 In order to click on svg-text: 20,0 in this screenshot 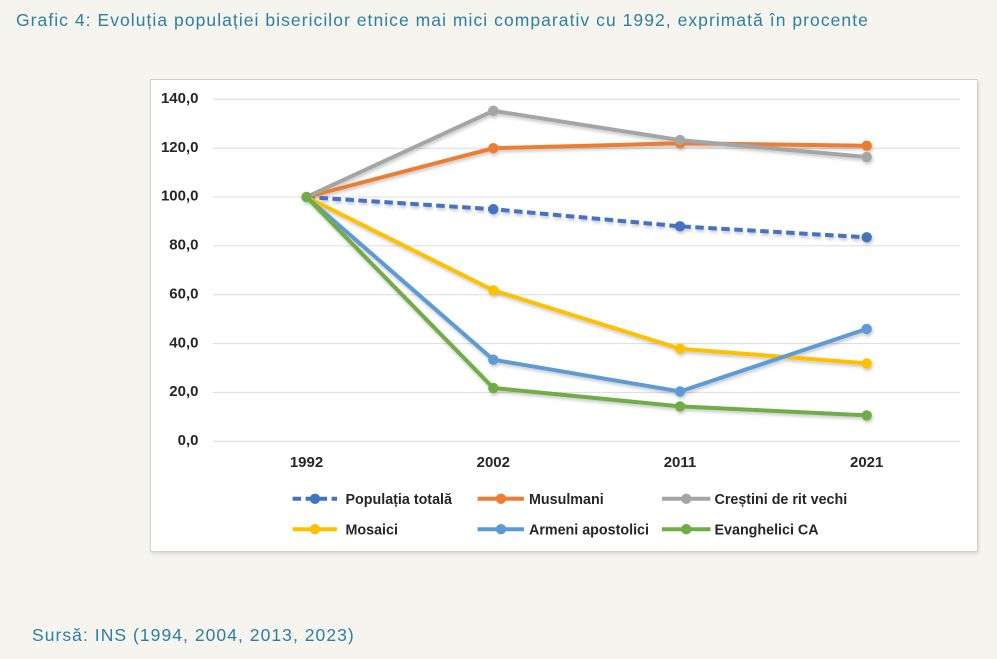, I will do `click(183, 391)`.